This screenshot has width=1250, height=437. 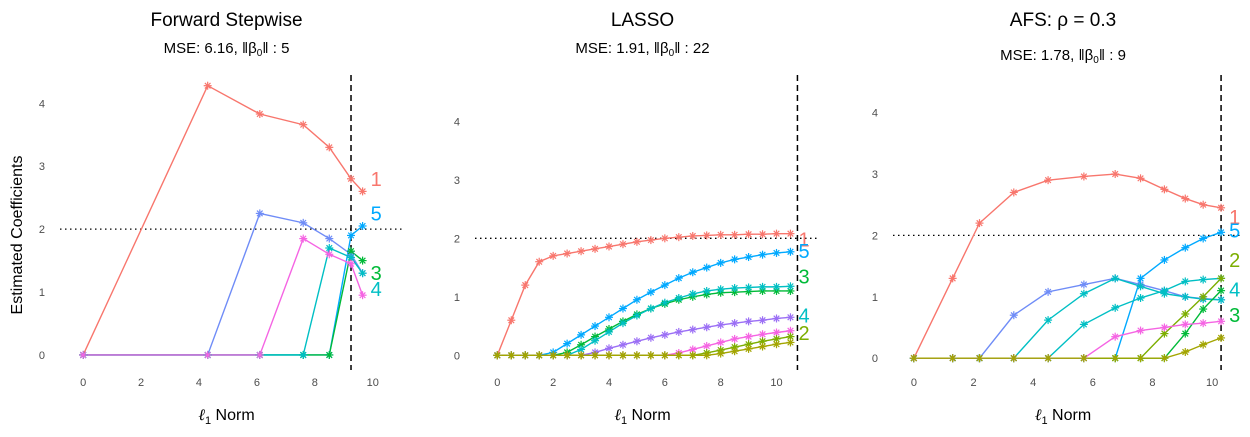 I want to click on x-tick-label: 8, so click(x=1152, y=383).